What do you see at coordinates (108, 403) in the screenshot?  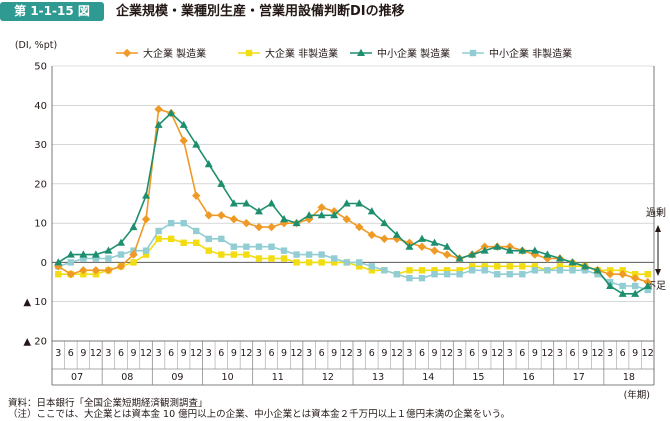 I see `source-note: 資料：日本銀行「全国企業短期経済観測調査」` at bounding box center [108, 403].